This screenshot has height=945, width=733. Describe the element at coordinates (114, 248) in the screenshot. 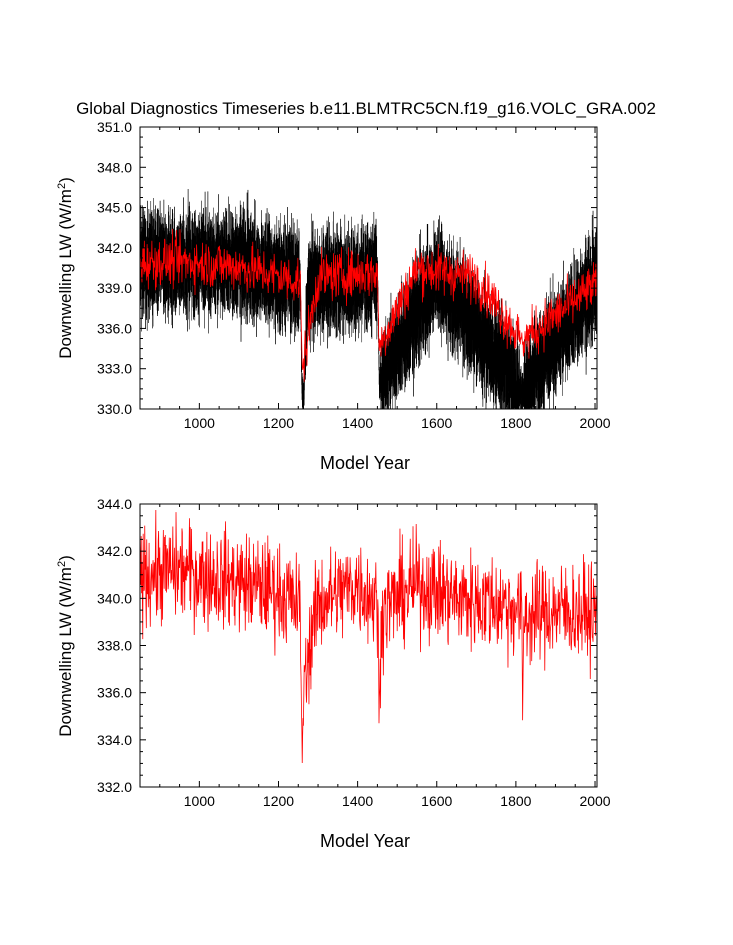

I see `top-y-tick-label: 342.0` at that location.